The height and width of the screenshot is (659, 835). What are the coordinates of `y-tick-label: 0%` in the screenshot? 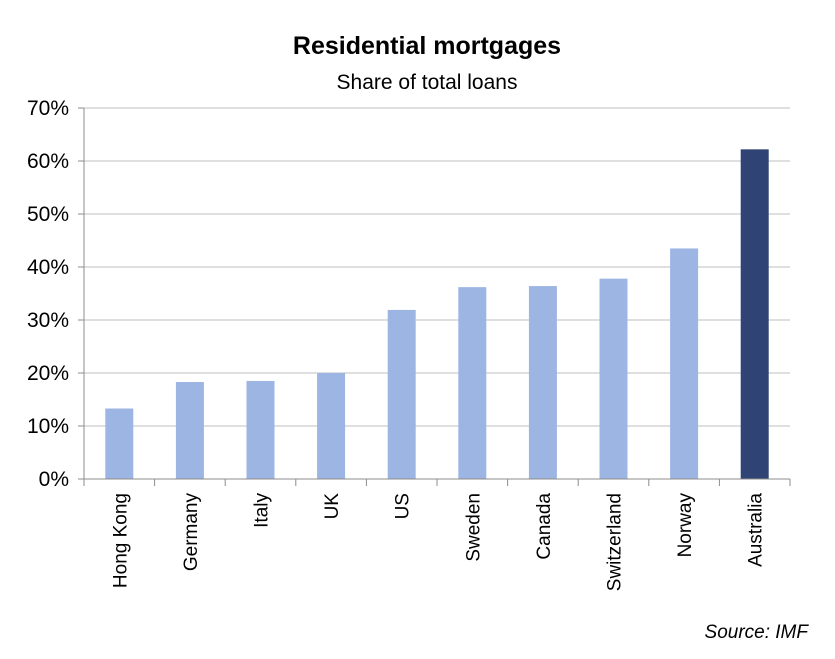 It's located at (54, 479).